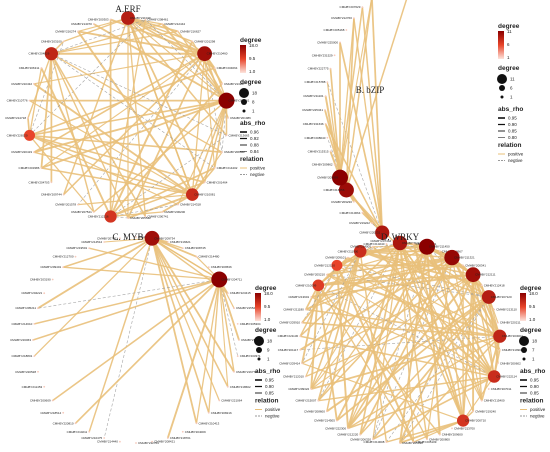 This screenshot has width=550, height=452. What do you see at coordinates (253, 45) in the screenshot?
I see `legend-degree-tick: 18.0` at bounding box center [253, 45].